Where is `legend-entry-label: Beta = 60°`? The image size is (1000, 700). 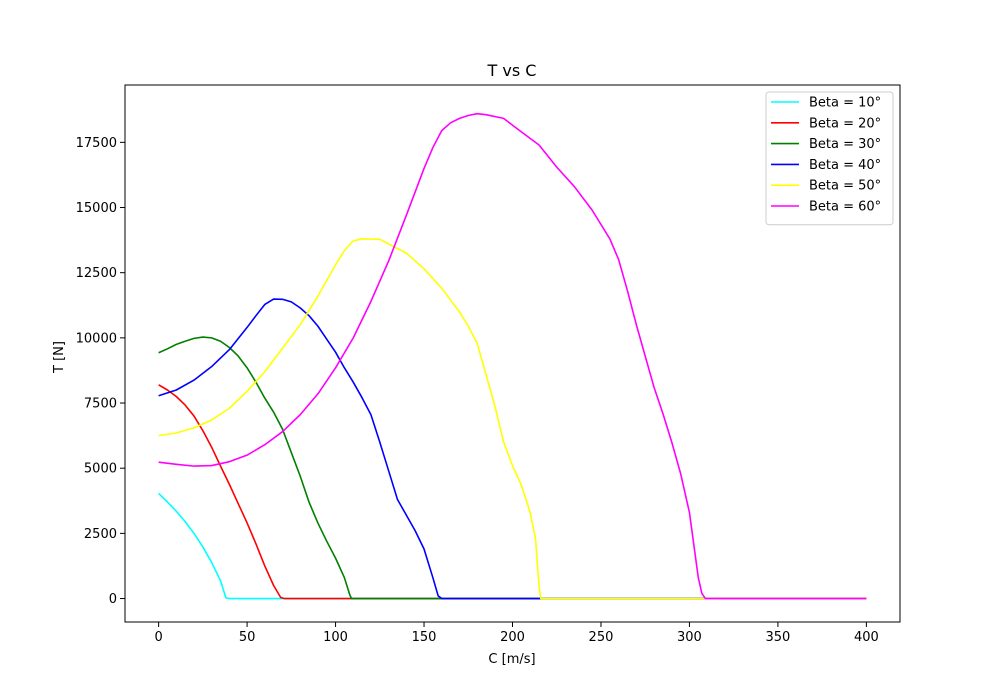 legend-entry-label: Beta = 60° is located at coordinates (845, 207).